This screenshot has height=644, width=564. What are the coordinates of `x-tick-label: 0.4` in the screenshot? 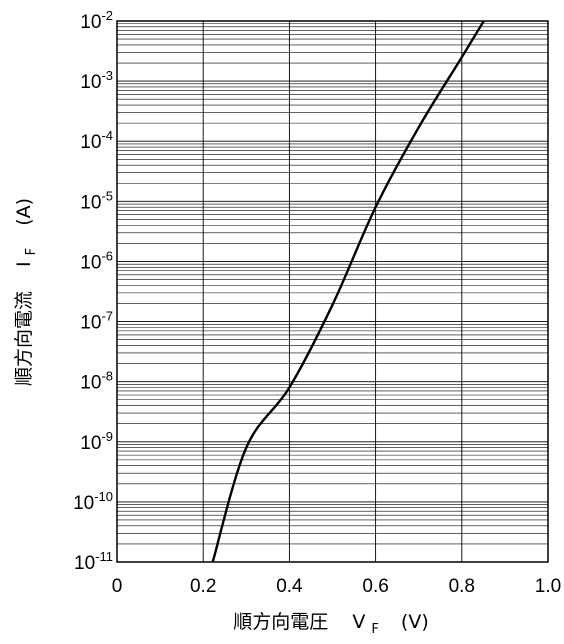 It's located at (289, 586).